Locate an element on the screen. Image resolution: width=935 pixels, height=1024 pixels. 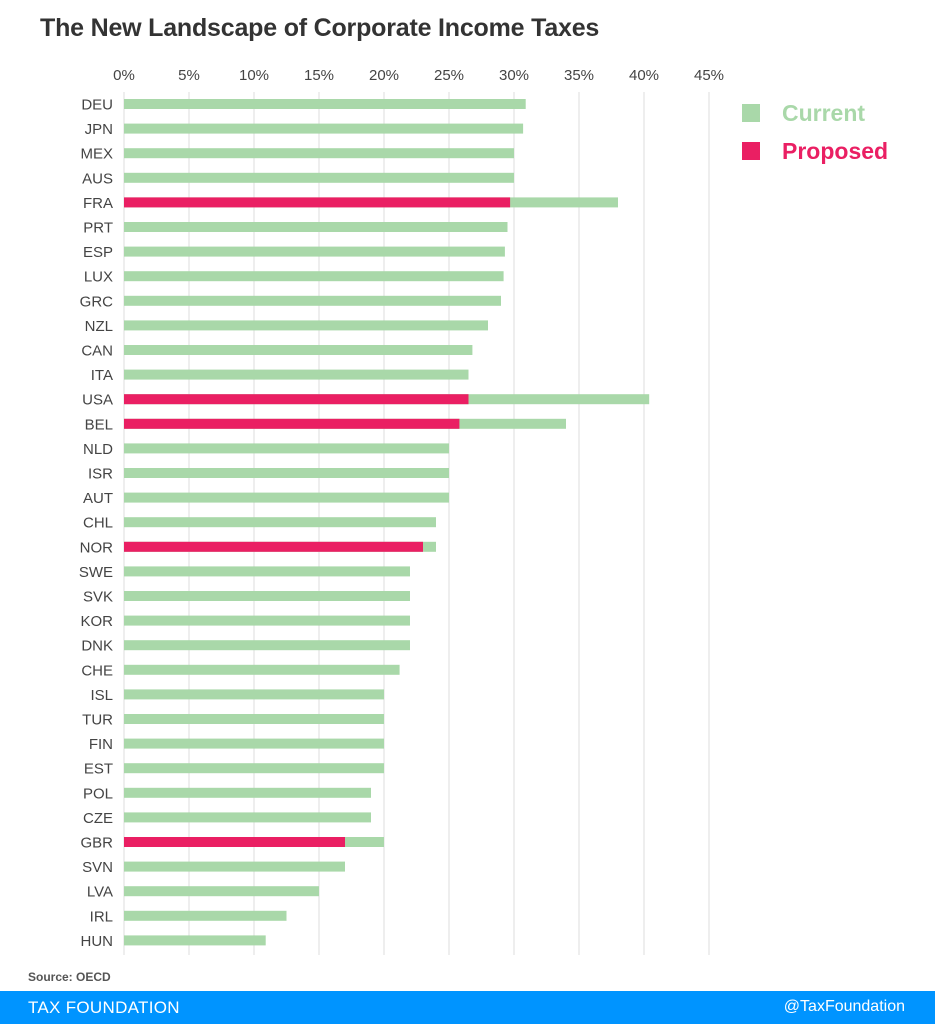
x-tick-label: 15% is located at coordinates (319, 75).